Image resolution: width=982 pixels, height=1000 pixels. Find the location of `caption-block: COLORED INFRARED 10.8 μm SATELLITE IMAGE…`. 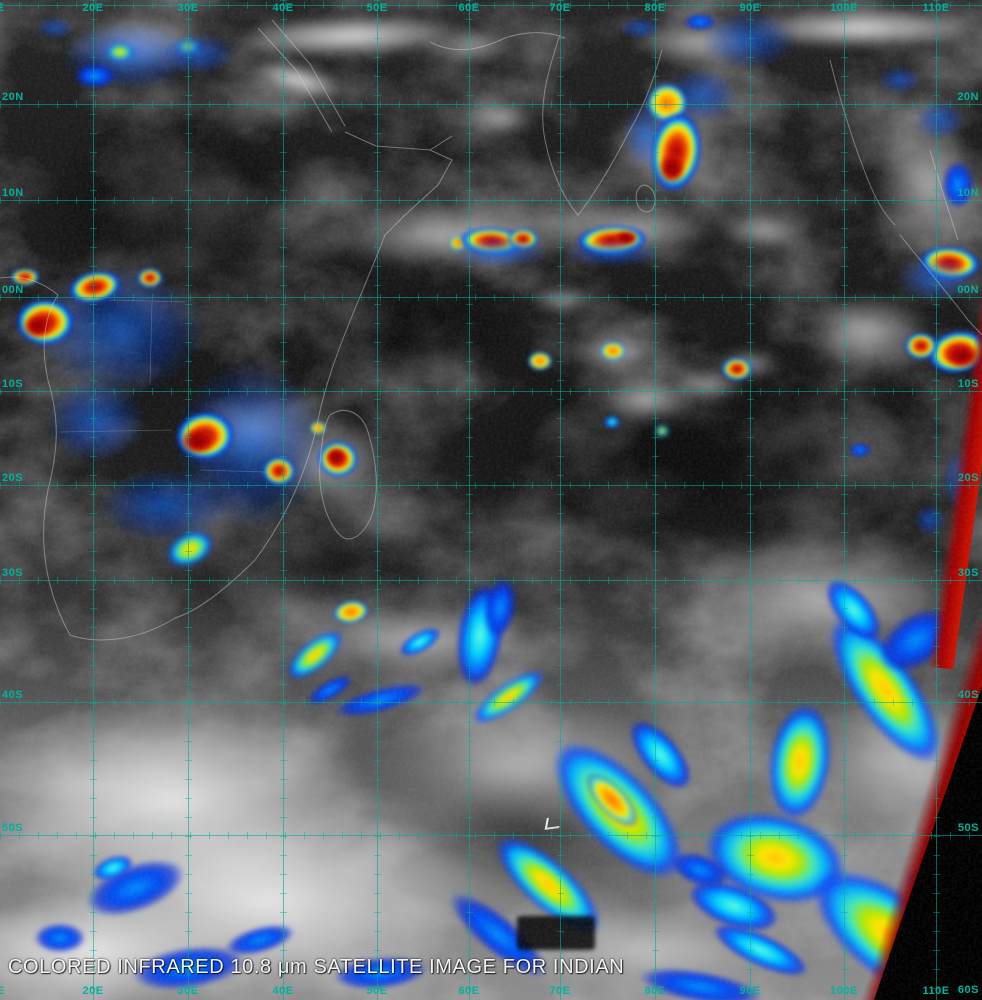

caption-block: COLORED INFRARED 10.8 μm SATELLITE IMAGE… is located at coordinates (316, 957).